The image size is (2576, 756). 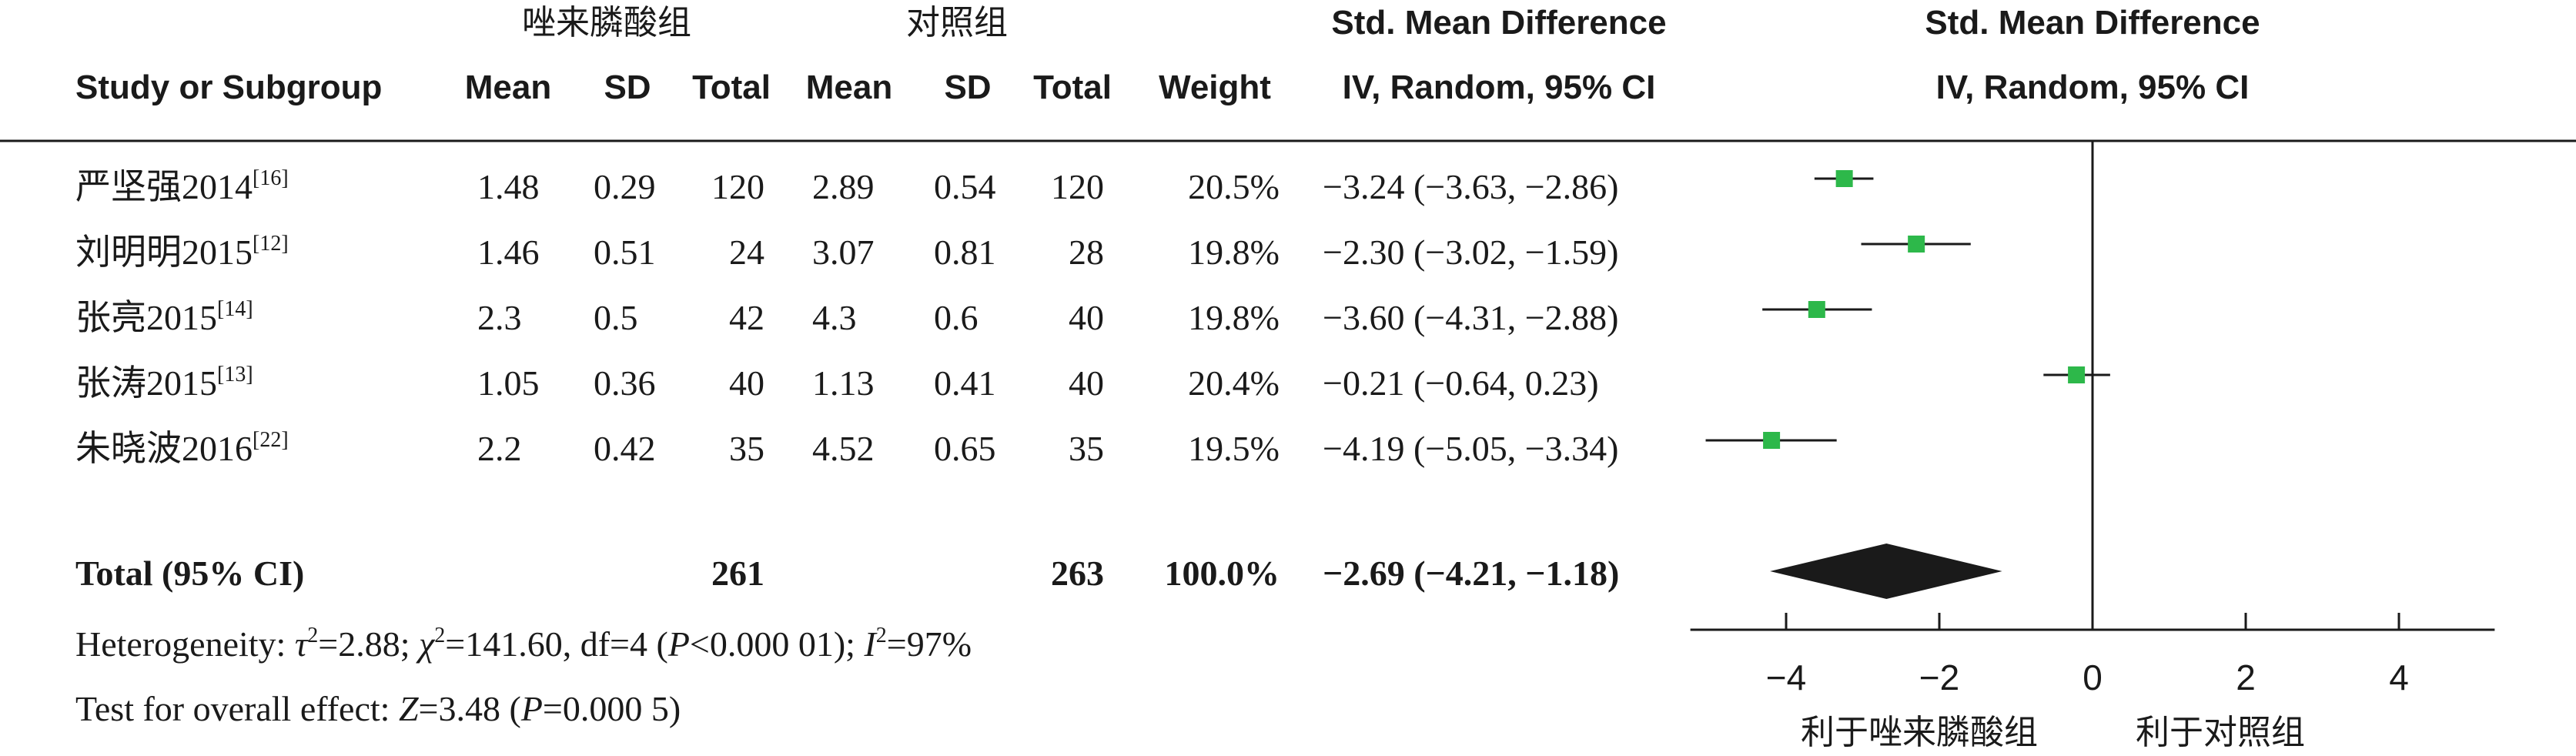 I want to click on header-total-control: Total, so click(x=1073, y=87).